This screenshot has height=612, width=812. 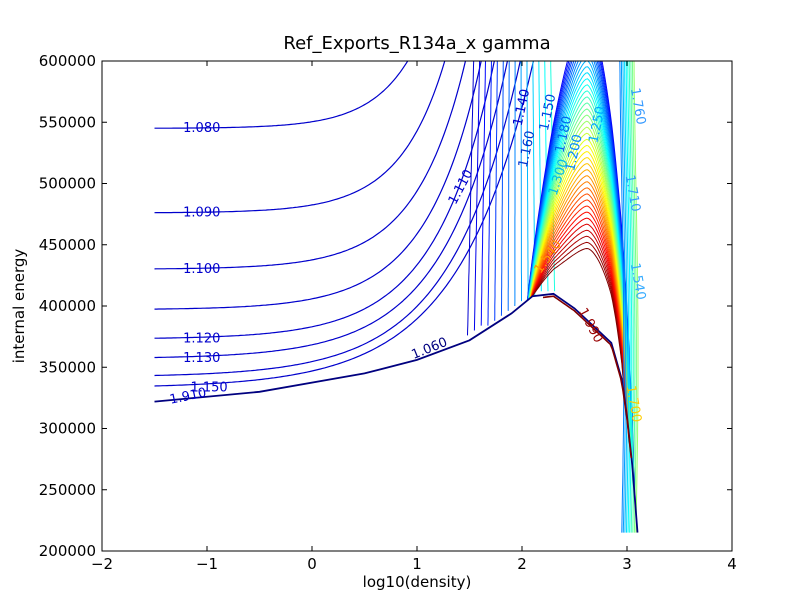 What do you see at coordinates (637, 281) in the screenshot?
I see `contour-label: 1.540` at bounding box center [637, 281].